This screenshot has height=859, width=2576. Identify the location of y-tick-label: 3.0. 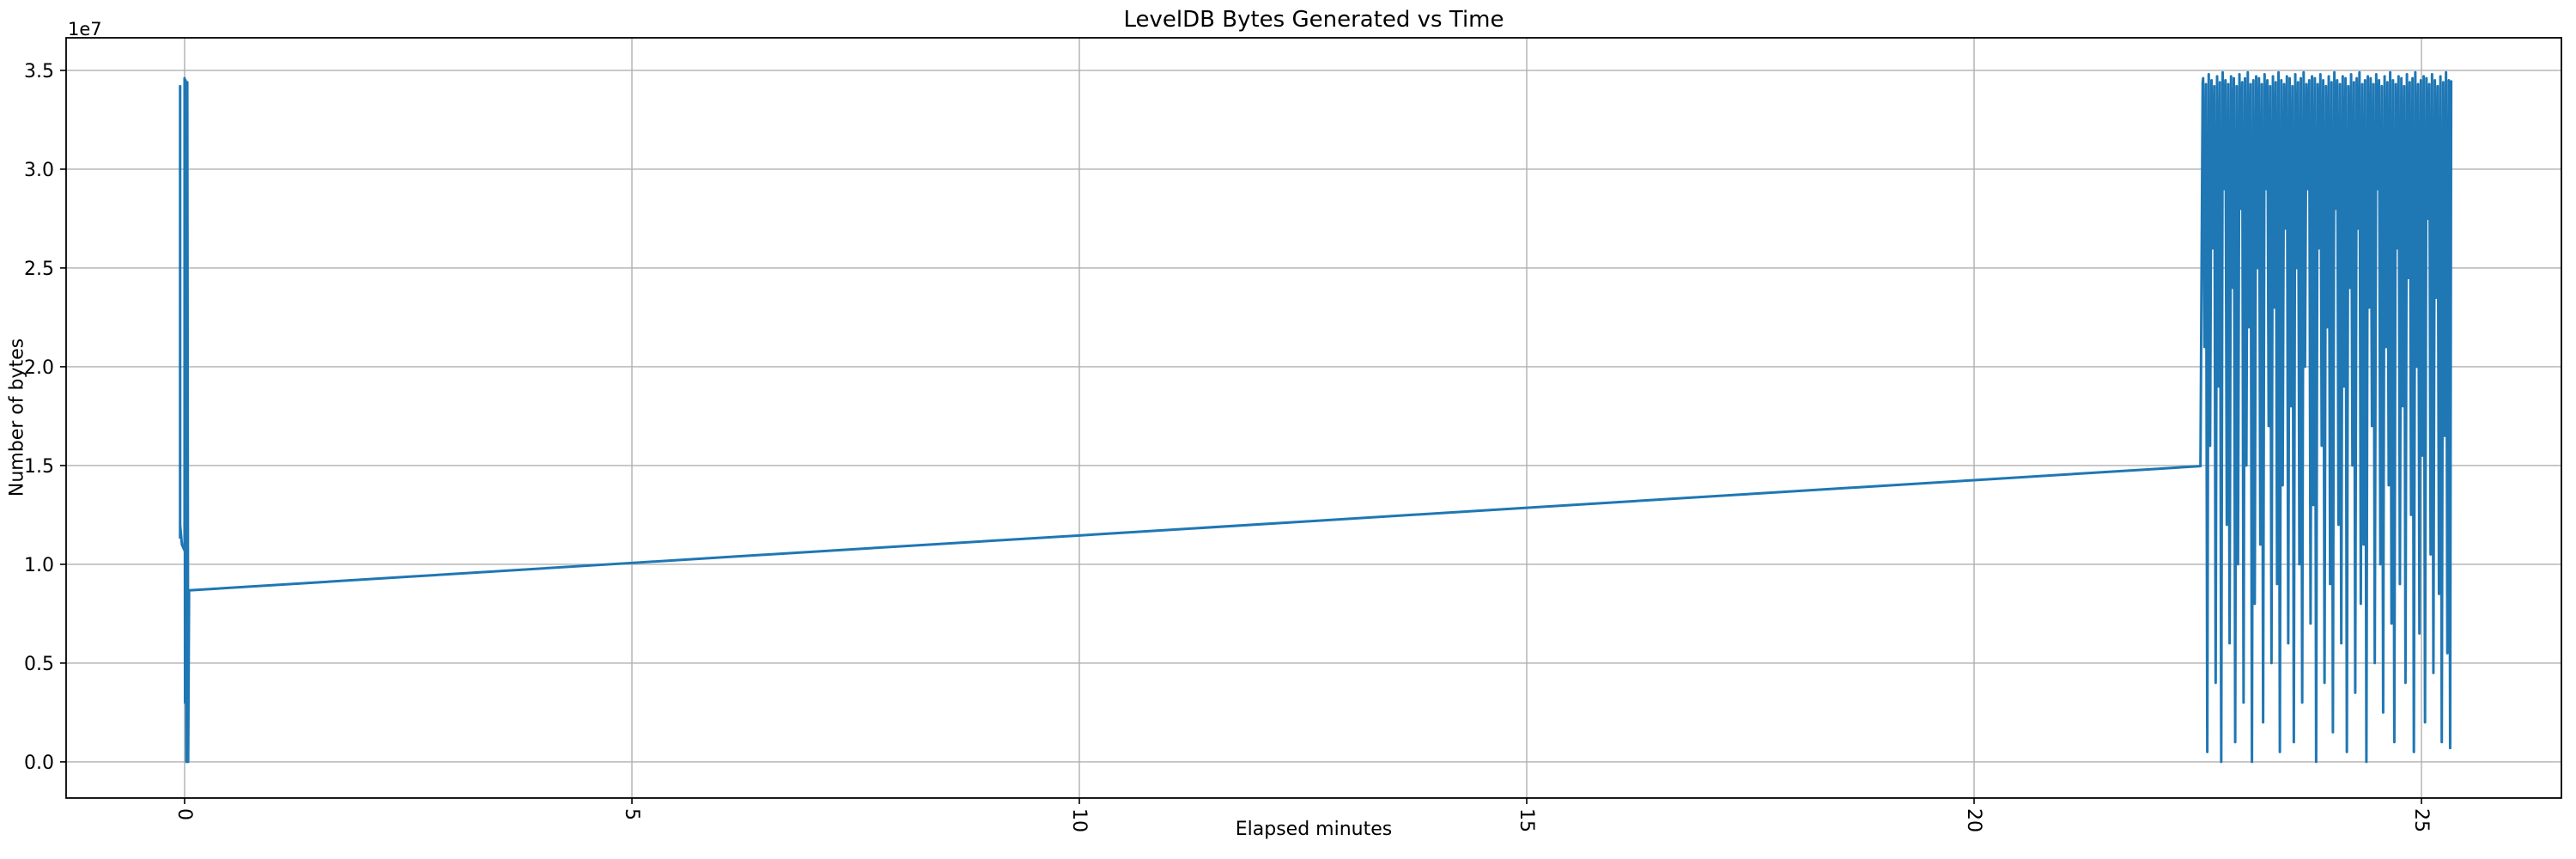
(39, 170).